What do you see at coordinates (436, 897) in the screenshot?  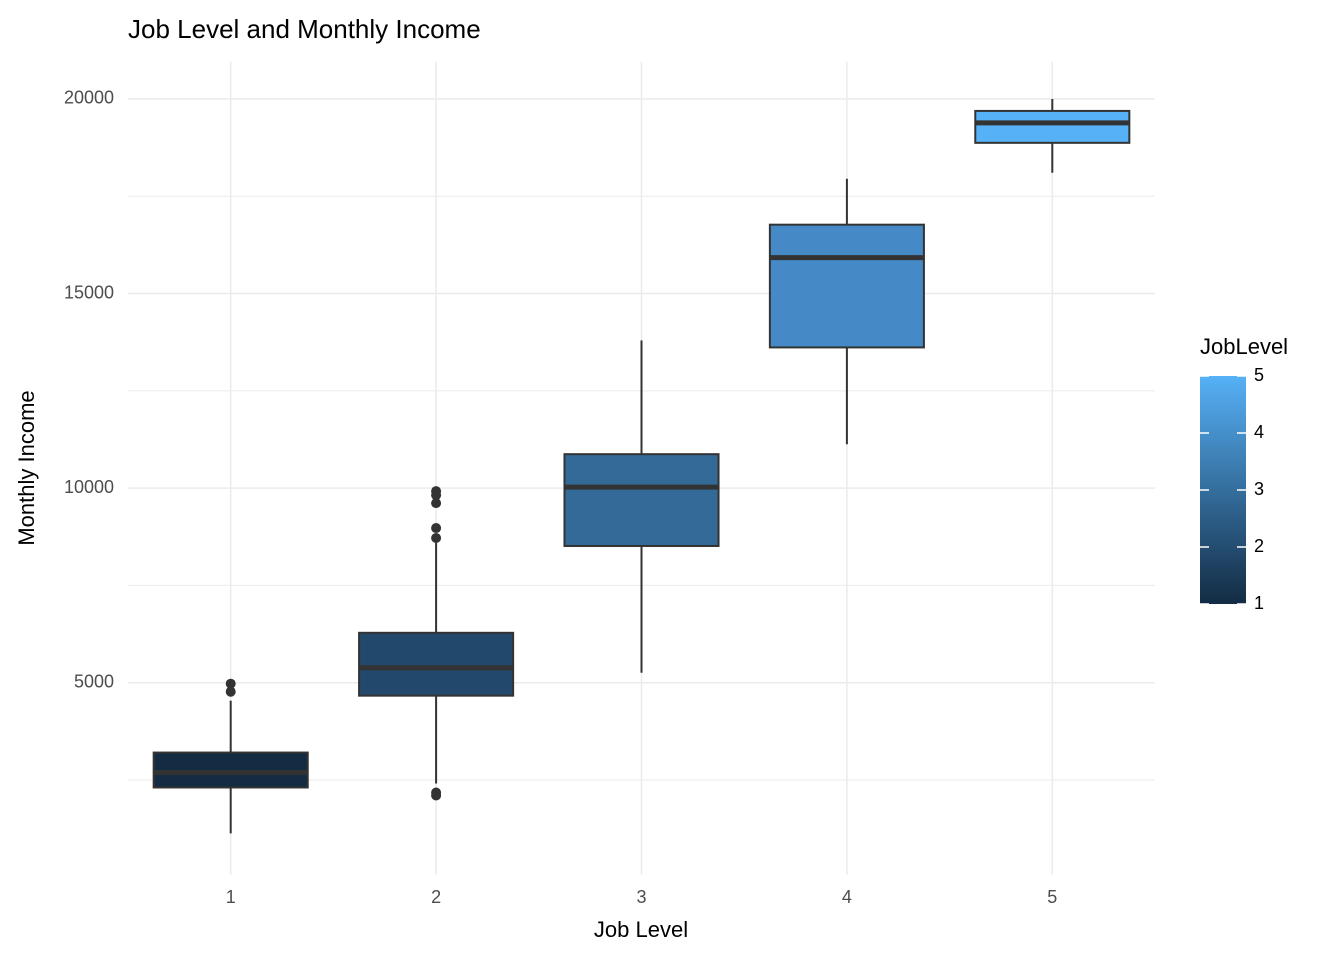 I see `x-tick-label: 2` at bounding box center [436, 897].